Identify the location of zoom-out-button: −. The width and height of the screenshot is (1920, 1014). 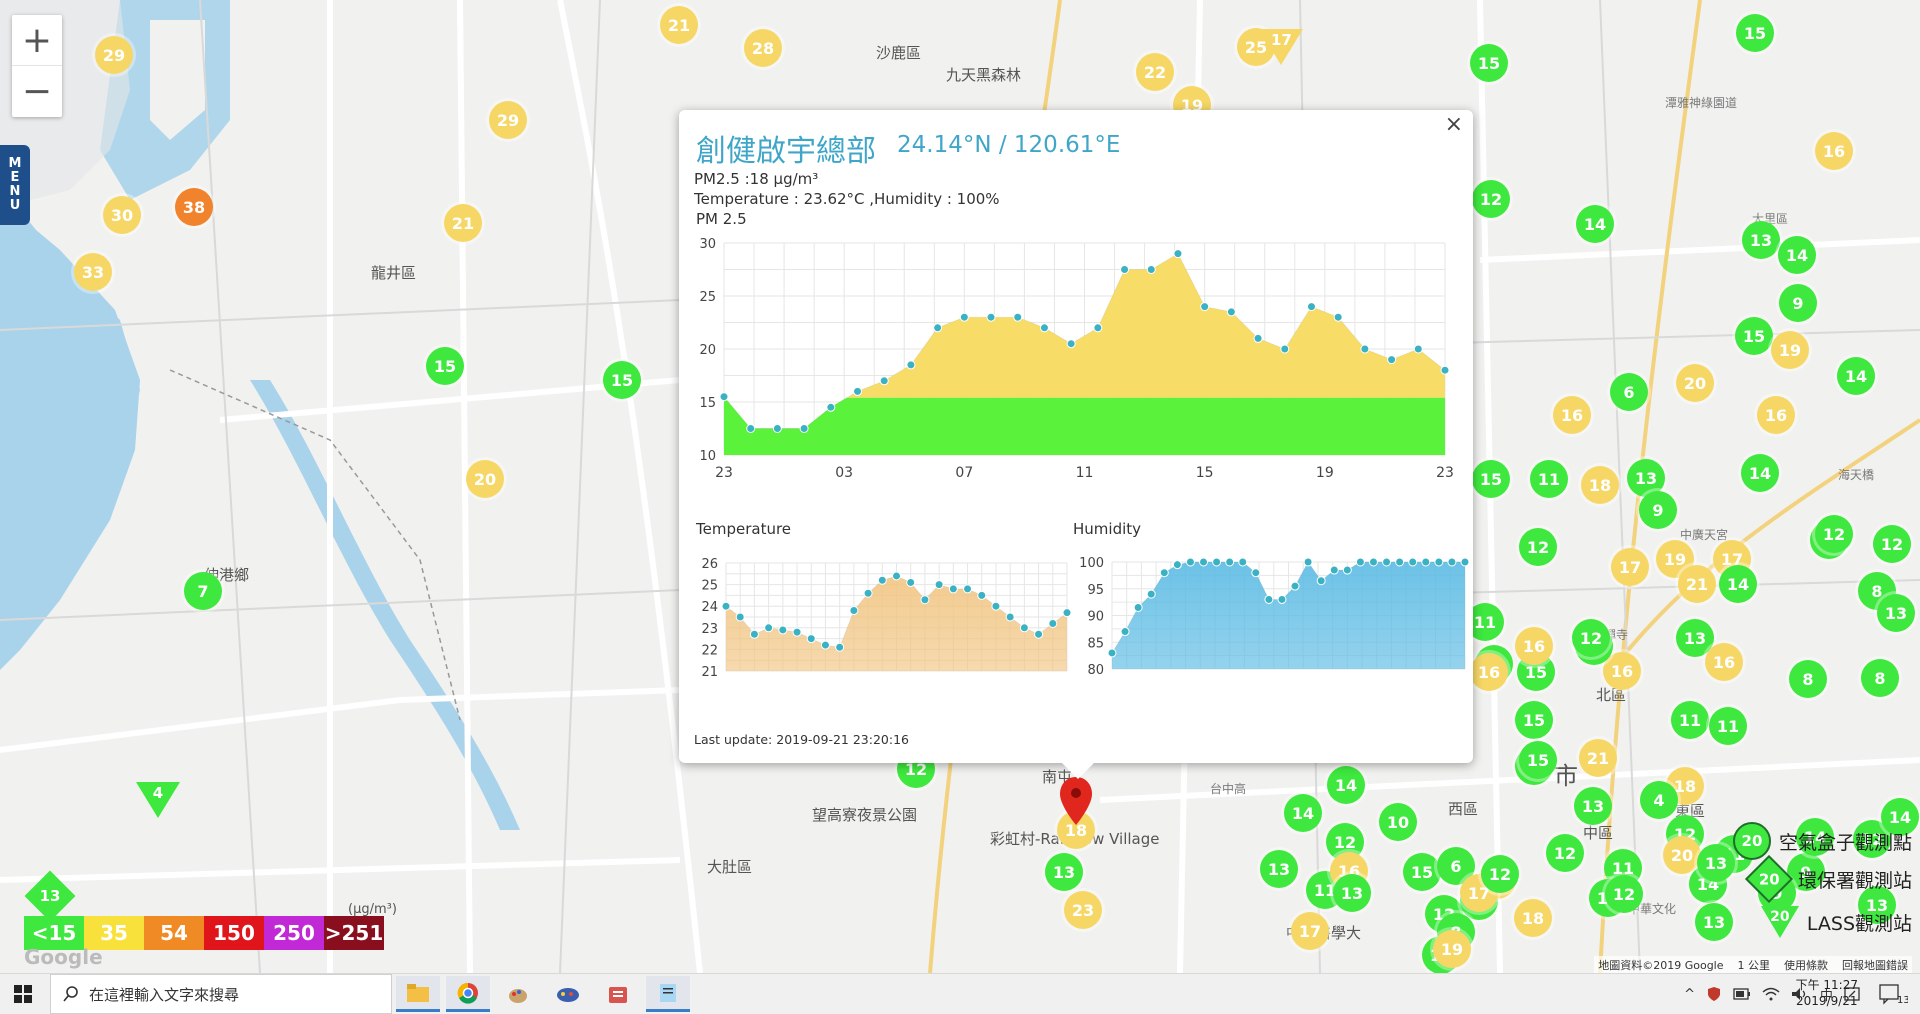
(37, 91).